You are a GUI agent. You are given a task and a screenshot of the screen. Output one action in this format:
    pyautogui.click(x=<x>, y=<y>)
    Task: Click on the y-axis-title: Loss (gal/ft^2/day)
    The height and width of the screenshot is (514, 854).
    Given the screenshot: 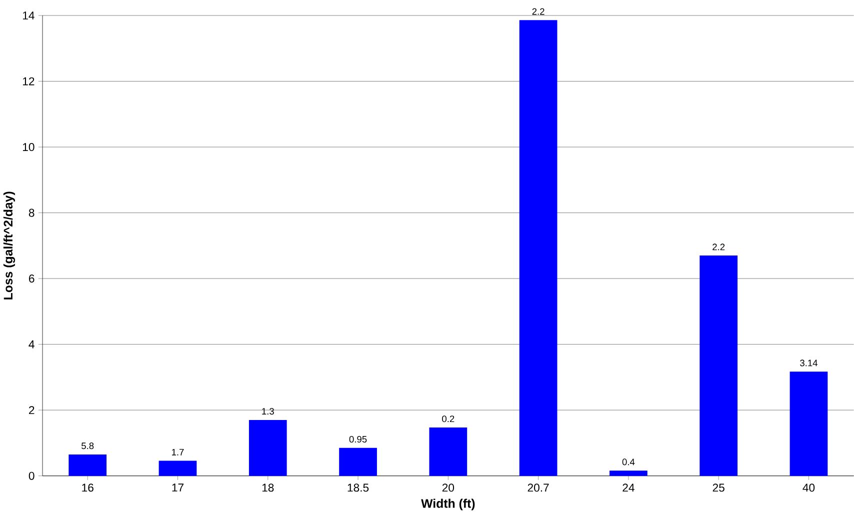 What is the action you would take?
    pyautogui.click(x=9, y=246)
    